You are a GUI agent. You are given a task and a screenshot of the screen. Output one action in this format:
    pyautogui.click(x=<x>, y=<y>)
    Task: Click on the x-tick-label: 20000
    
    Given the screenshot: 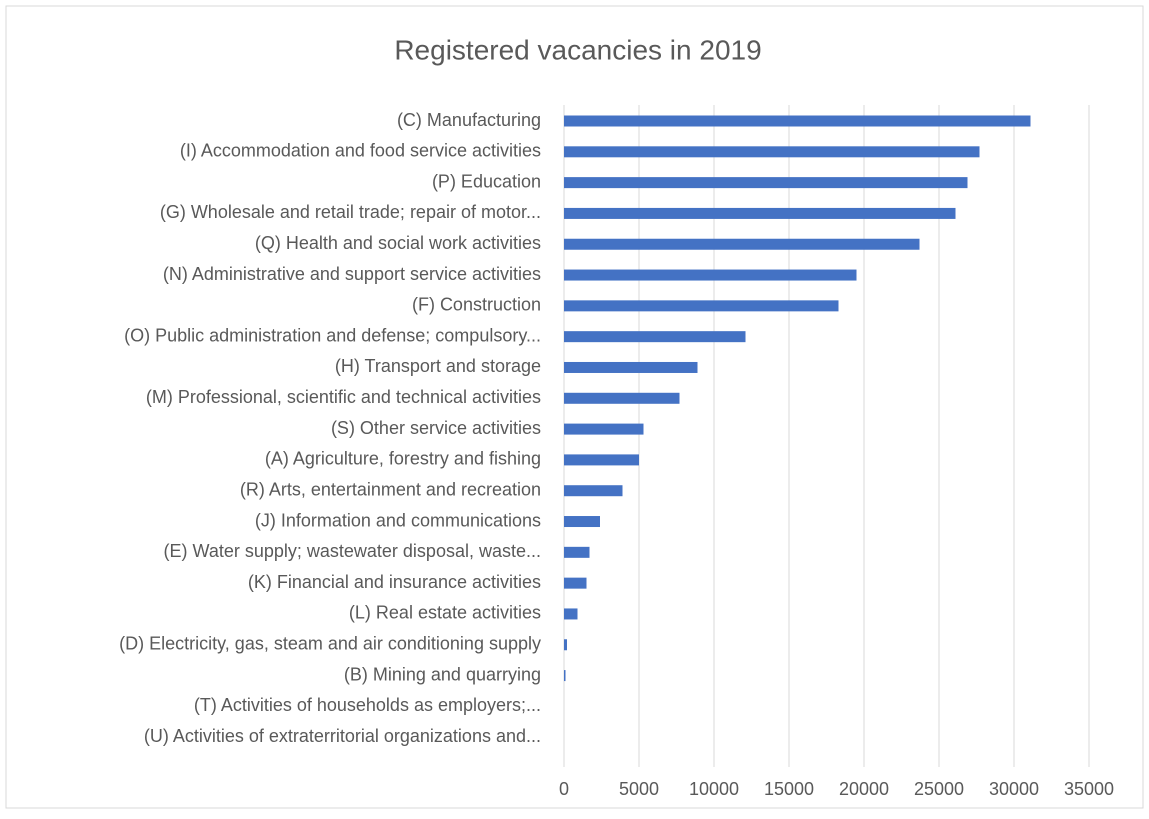 What is the action you would take?
    pyautogui.click(x=864, y=789)
    